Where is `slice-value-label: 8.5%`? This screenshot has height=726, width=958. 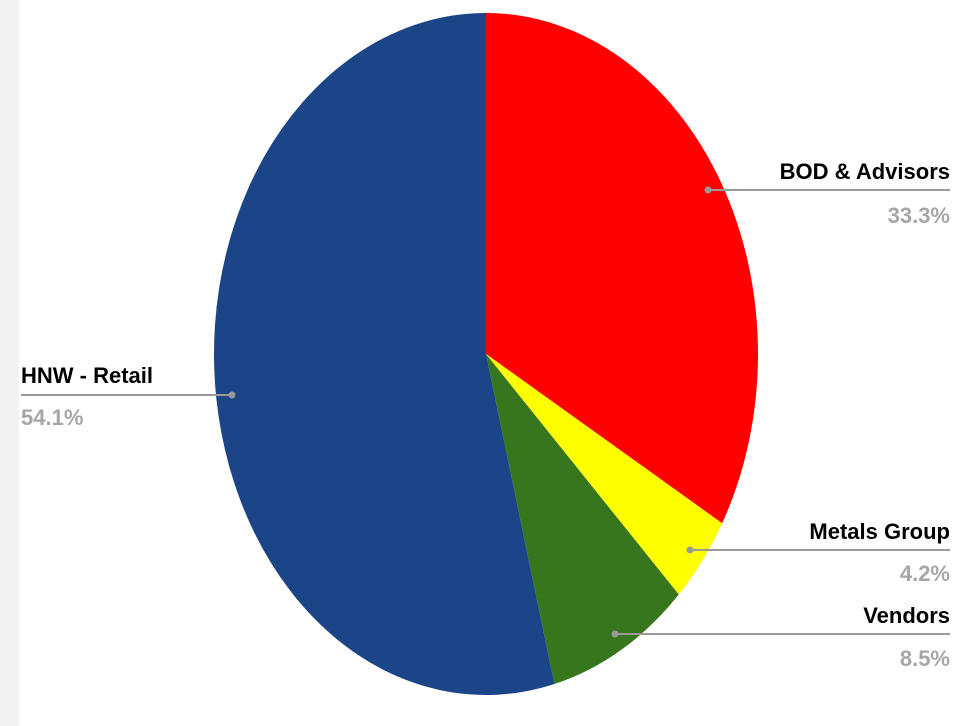 slice-value-label: 8.5% is located at coordinates (925, 658).